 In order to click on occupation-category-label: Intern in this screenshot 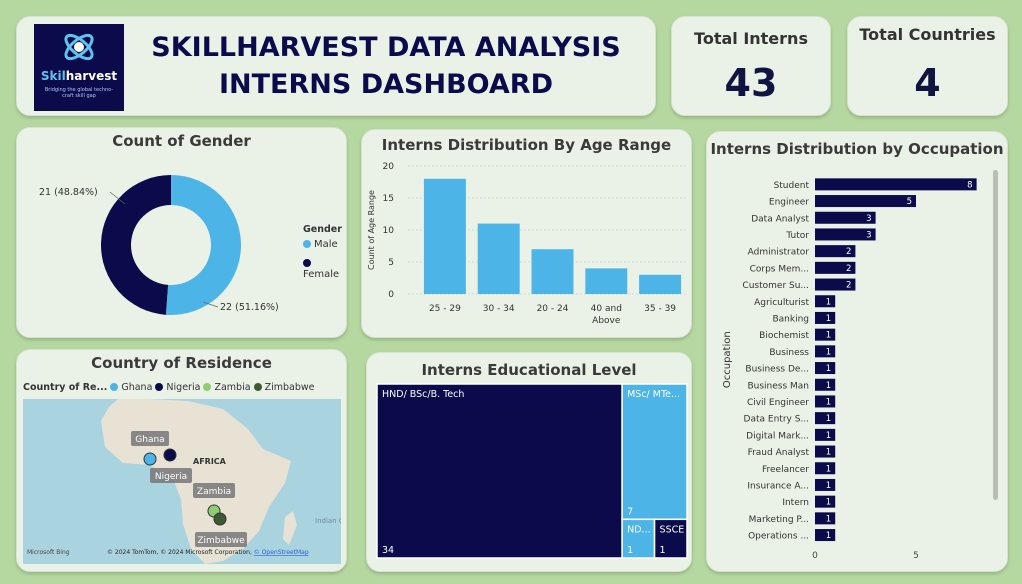, I will do `click(795, 503)`.